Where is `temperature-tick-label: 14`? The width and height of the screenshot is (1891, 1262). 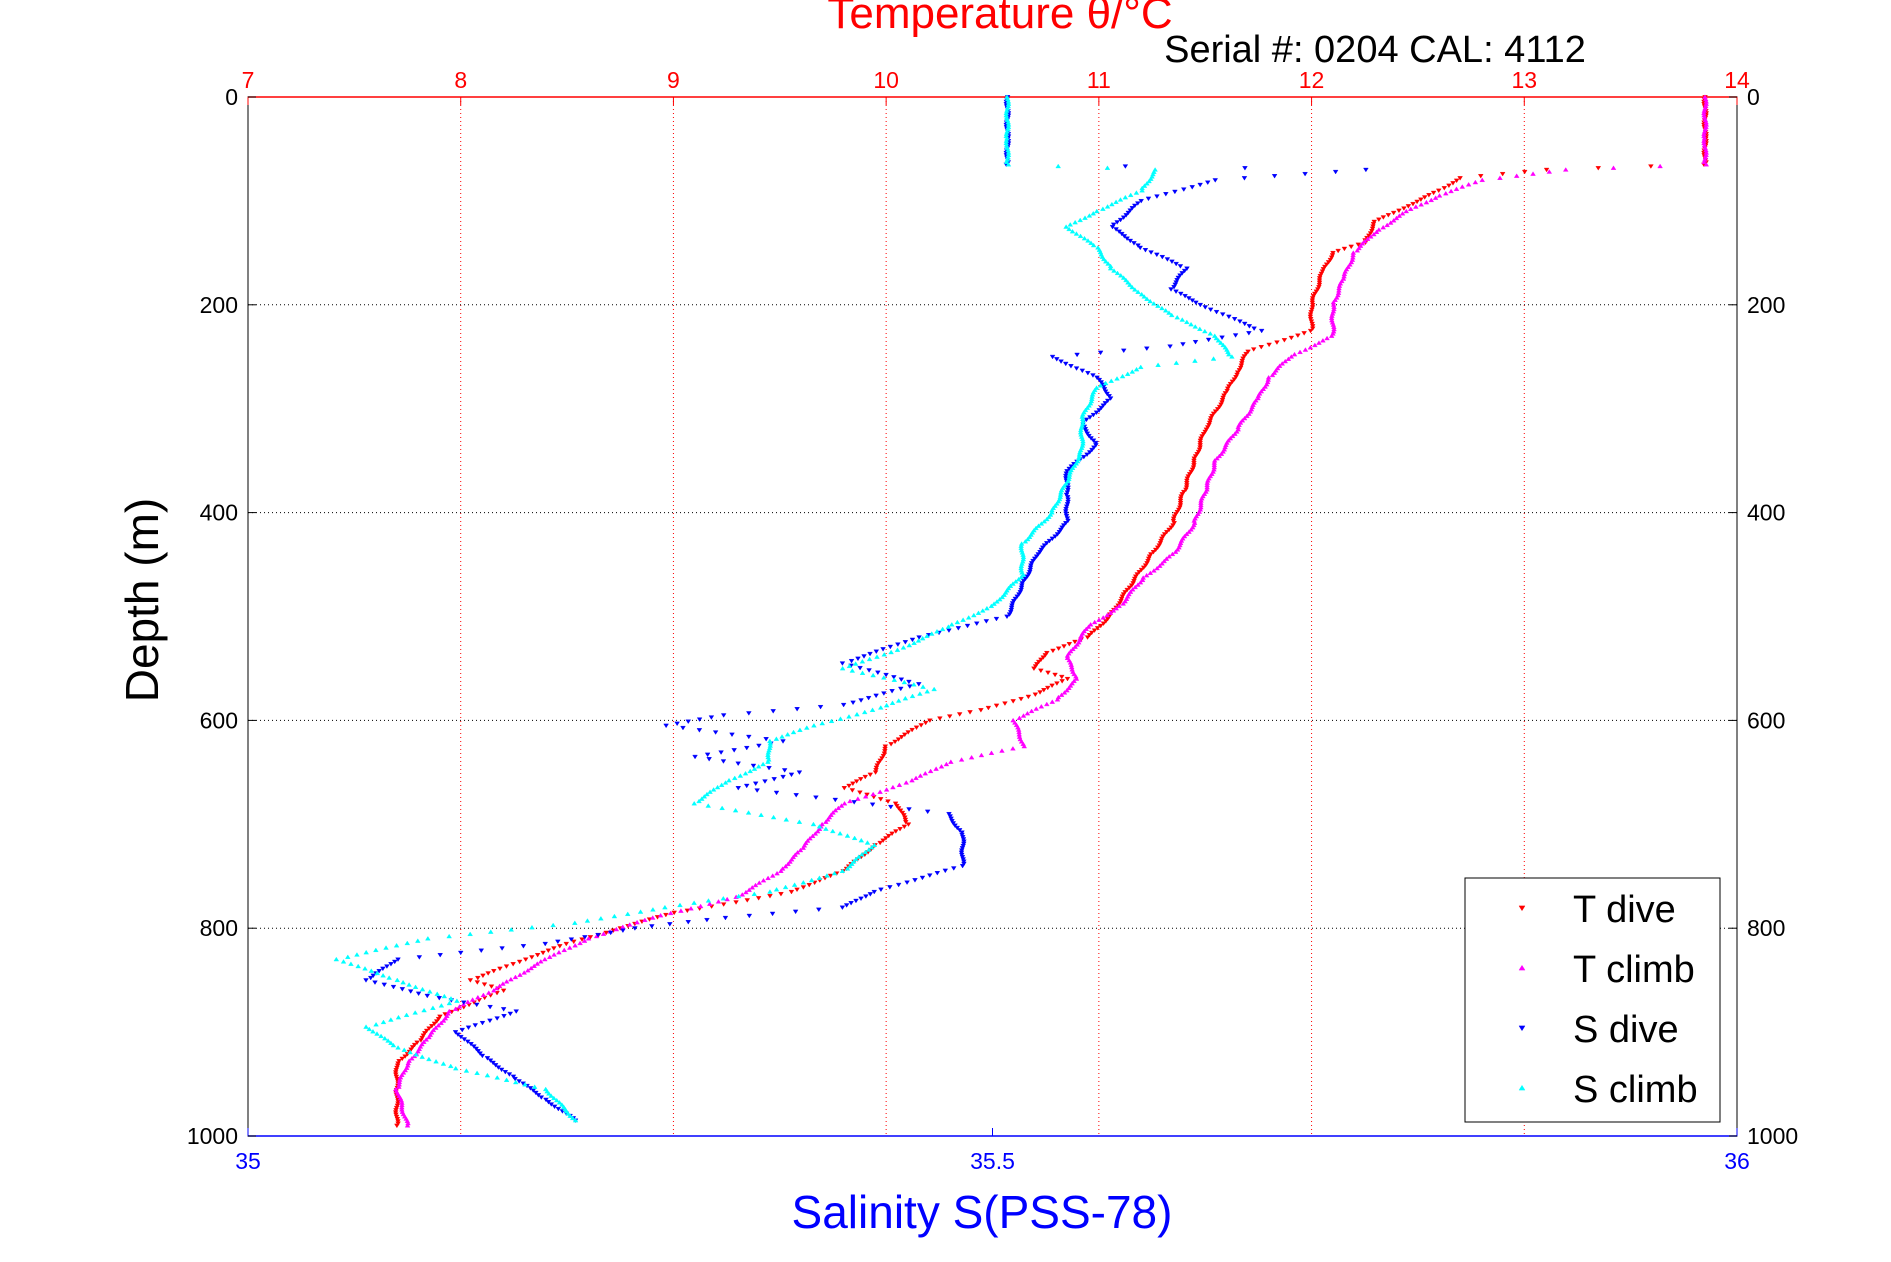 temperature-tick-label: 14 is located at coordinates (1737, 80).